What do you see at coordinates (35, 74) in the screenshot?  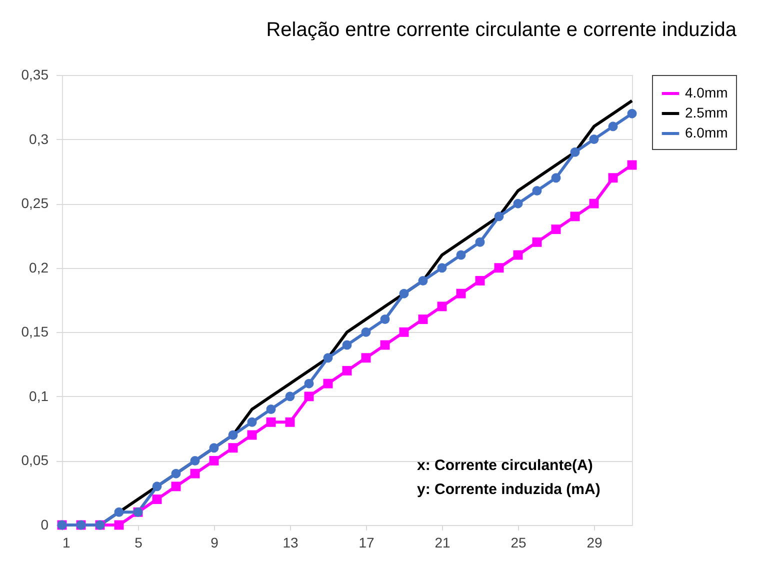 I see `y-tick-label: 0,35` at bounding box center [35, 74].